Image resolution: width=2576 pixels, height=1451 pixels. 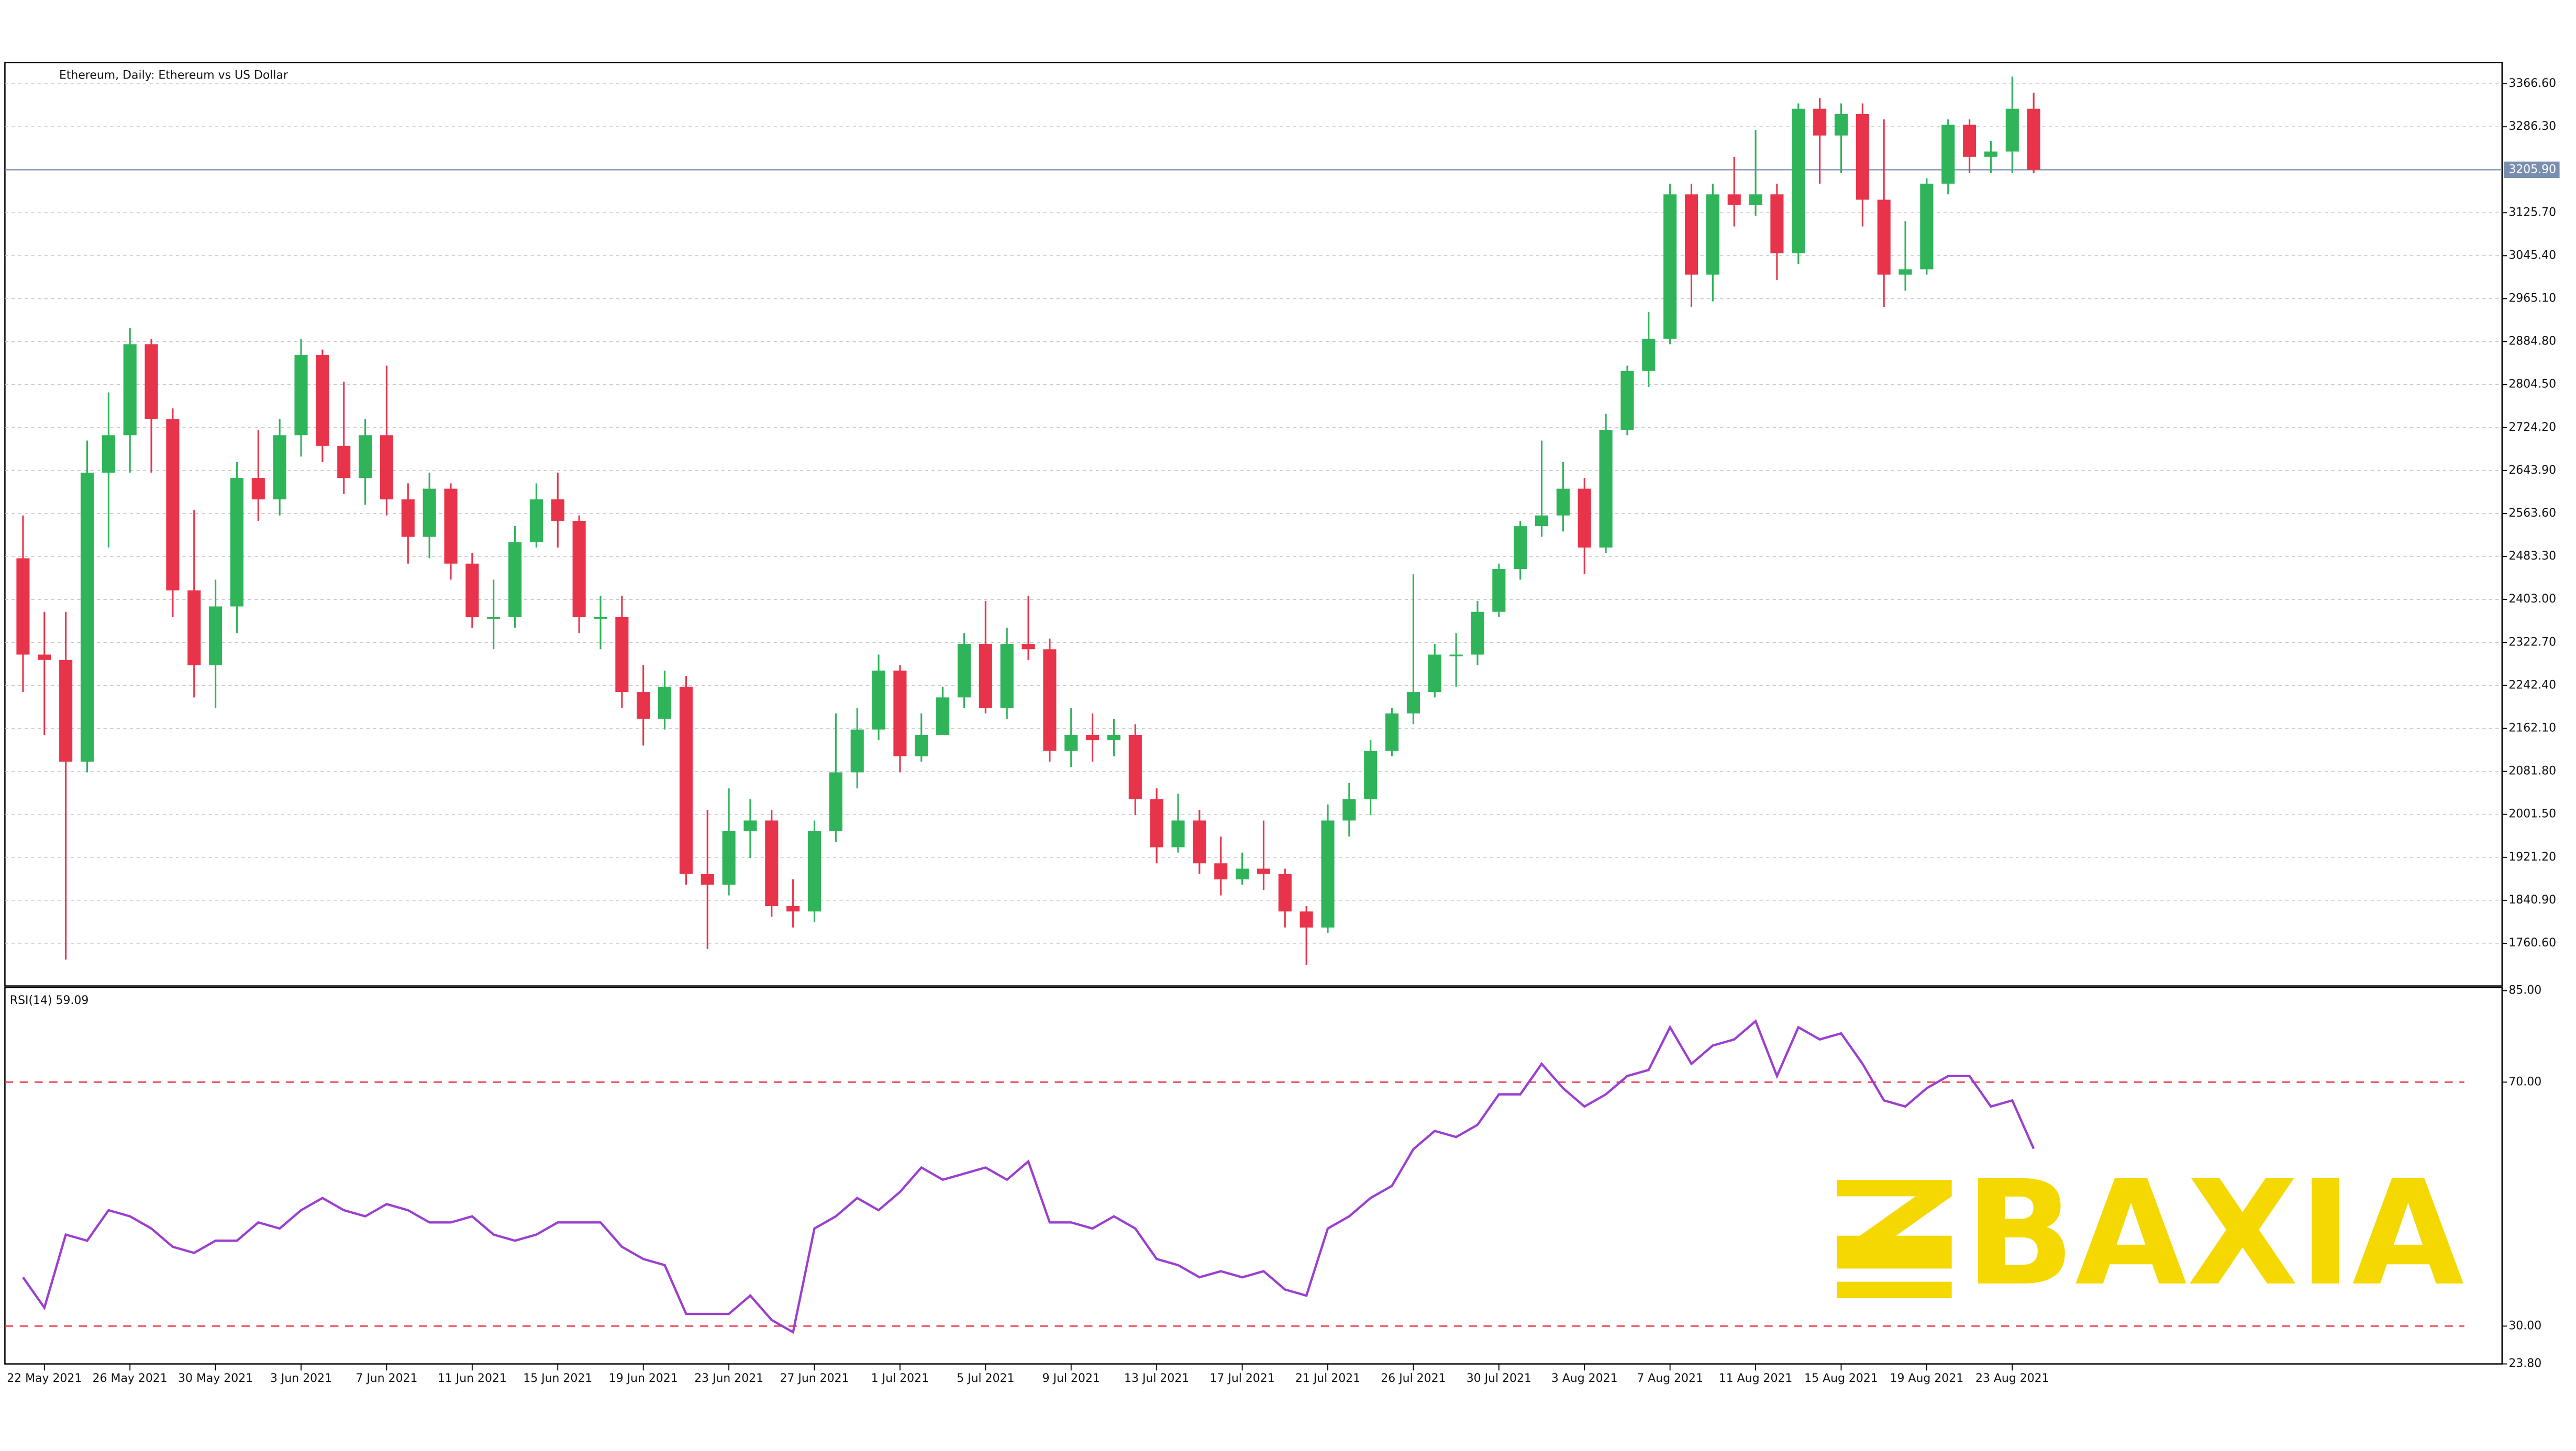 I want to click on chart-title: Ethereum, Daily: Ethereum vs US Dollar, so click(x=173, y=76).